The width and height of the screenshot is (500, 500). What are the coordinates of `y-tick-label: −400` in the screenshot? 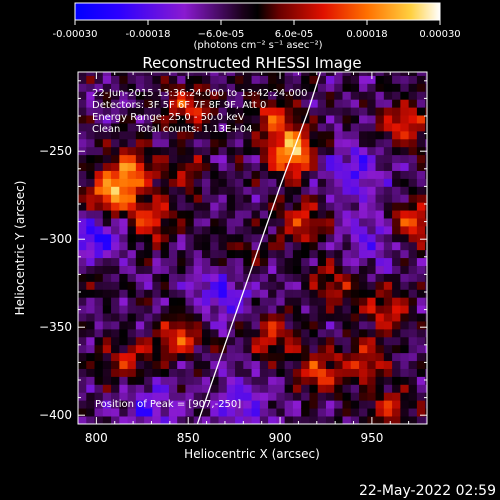 It's located at (55, 415).